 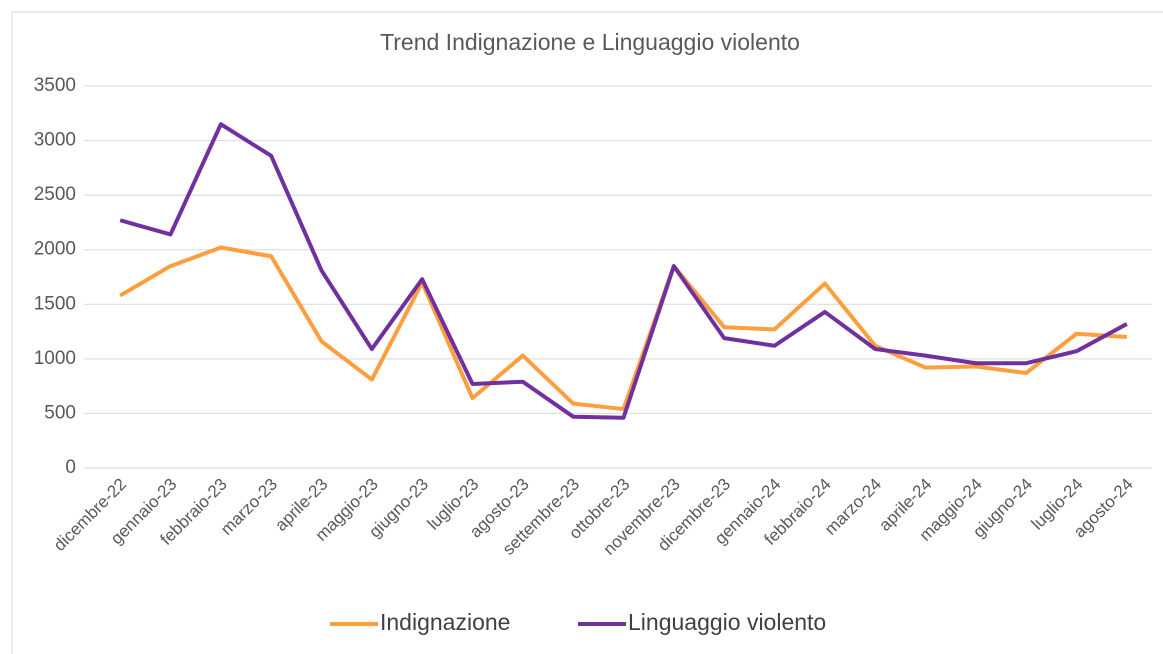 I want to click on y-tick-label: 2500, so click(x=55, y=194).